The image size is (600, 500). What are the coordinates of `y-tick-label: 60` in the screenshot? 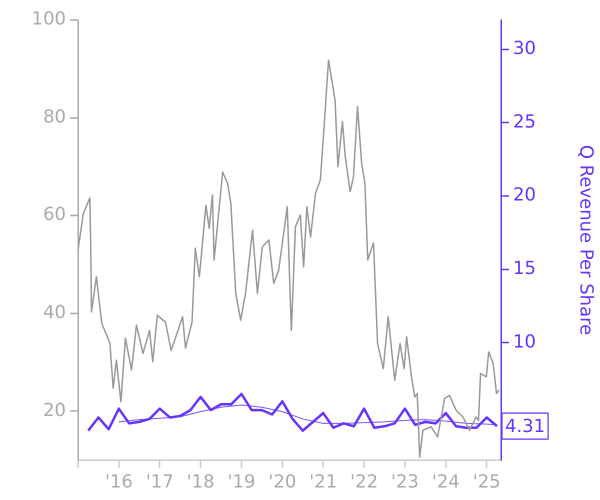 It's located at (54, 215).